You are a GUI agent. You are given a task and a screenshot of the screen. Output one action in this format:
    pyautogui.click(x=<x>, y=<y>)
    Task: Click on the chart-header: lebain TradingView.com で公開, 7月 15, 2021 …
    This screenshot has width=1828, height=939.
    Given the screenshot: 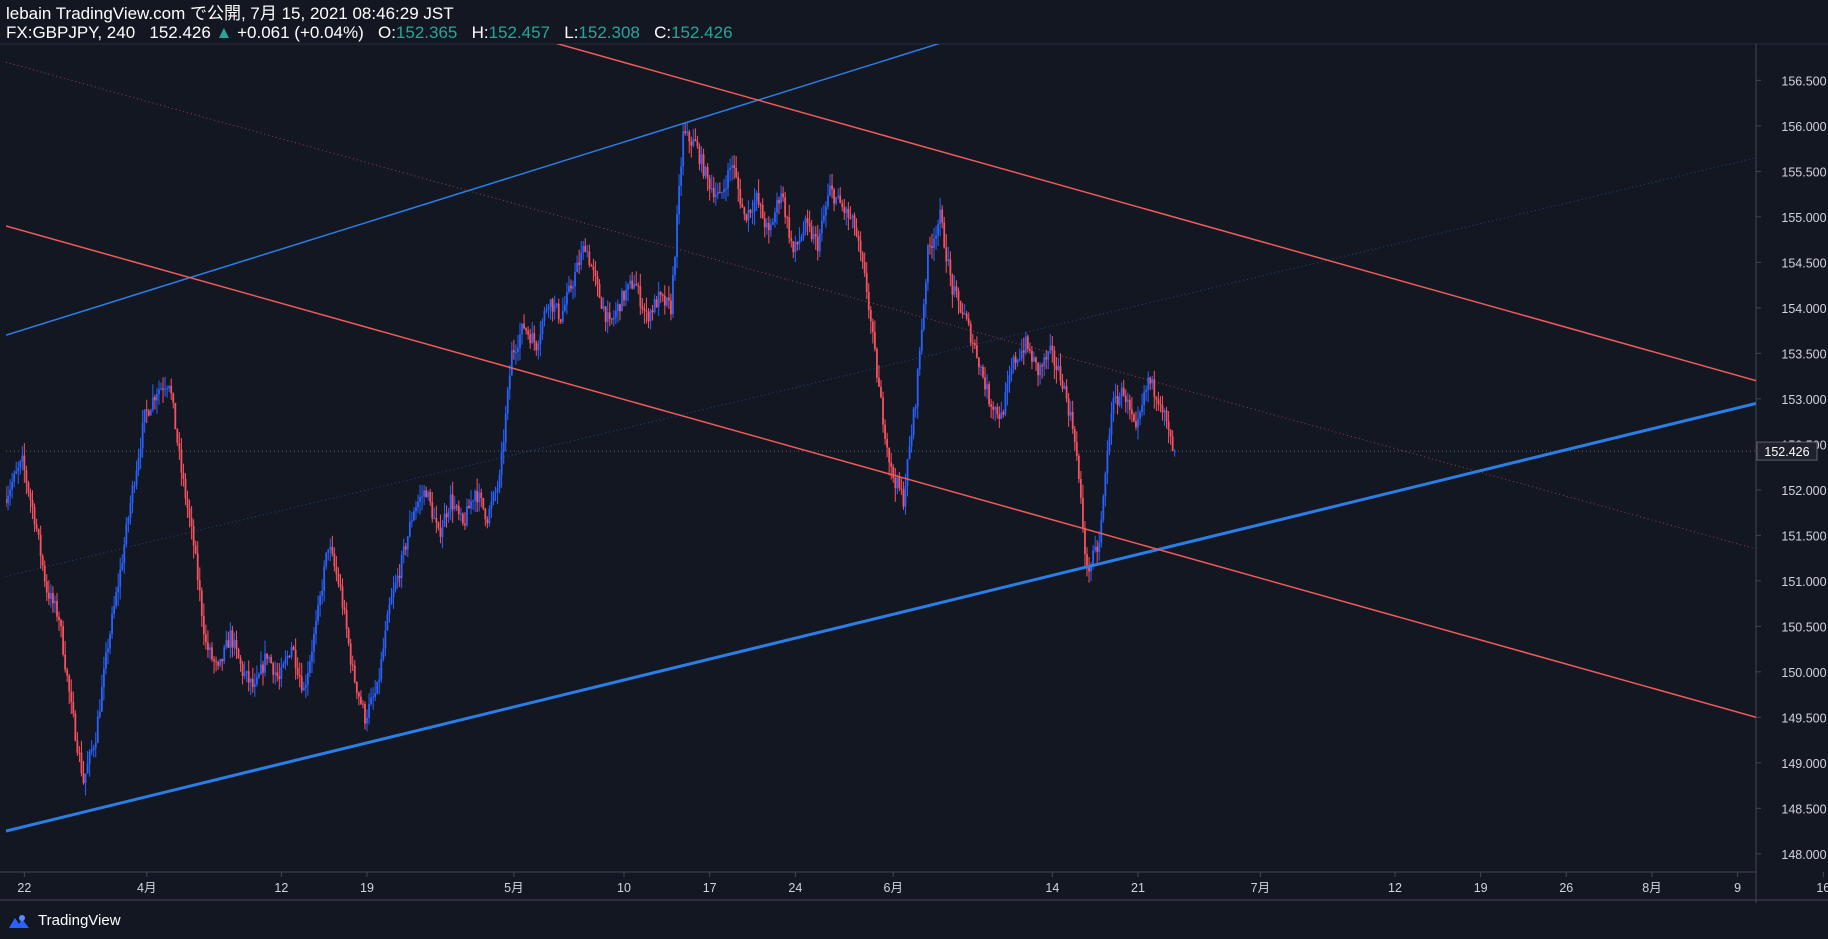 What is the action you would take?
    pyautogui.click(x=369, y=23)
    